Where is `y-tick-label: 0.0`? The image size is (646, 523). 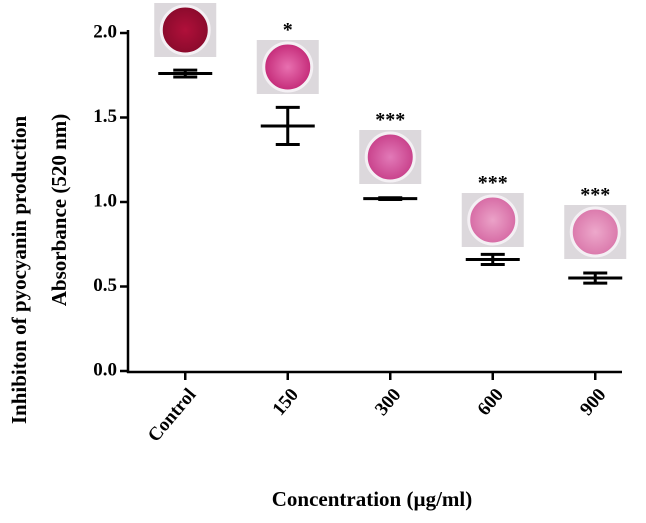
y-tick-label: 0.0 is located at coordinates (105, 369).